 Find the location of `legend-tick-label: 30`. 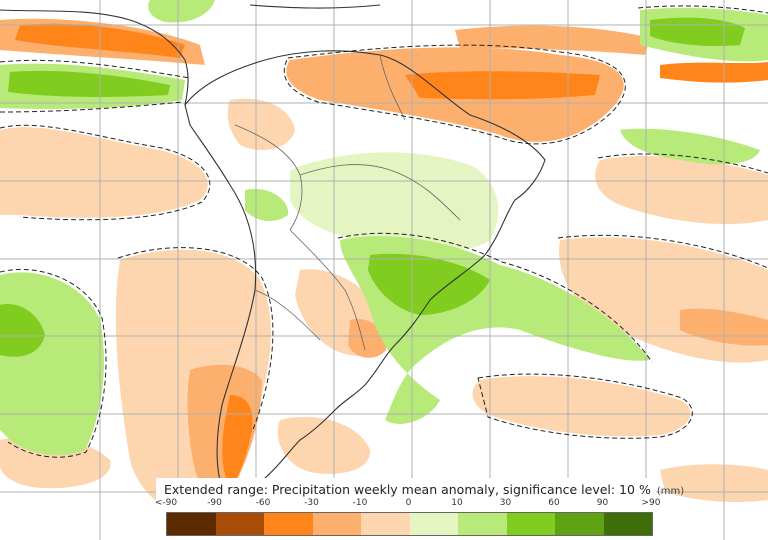

legend-tick-label: 30 is located at coordinates (505, 503).